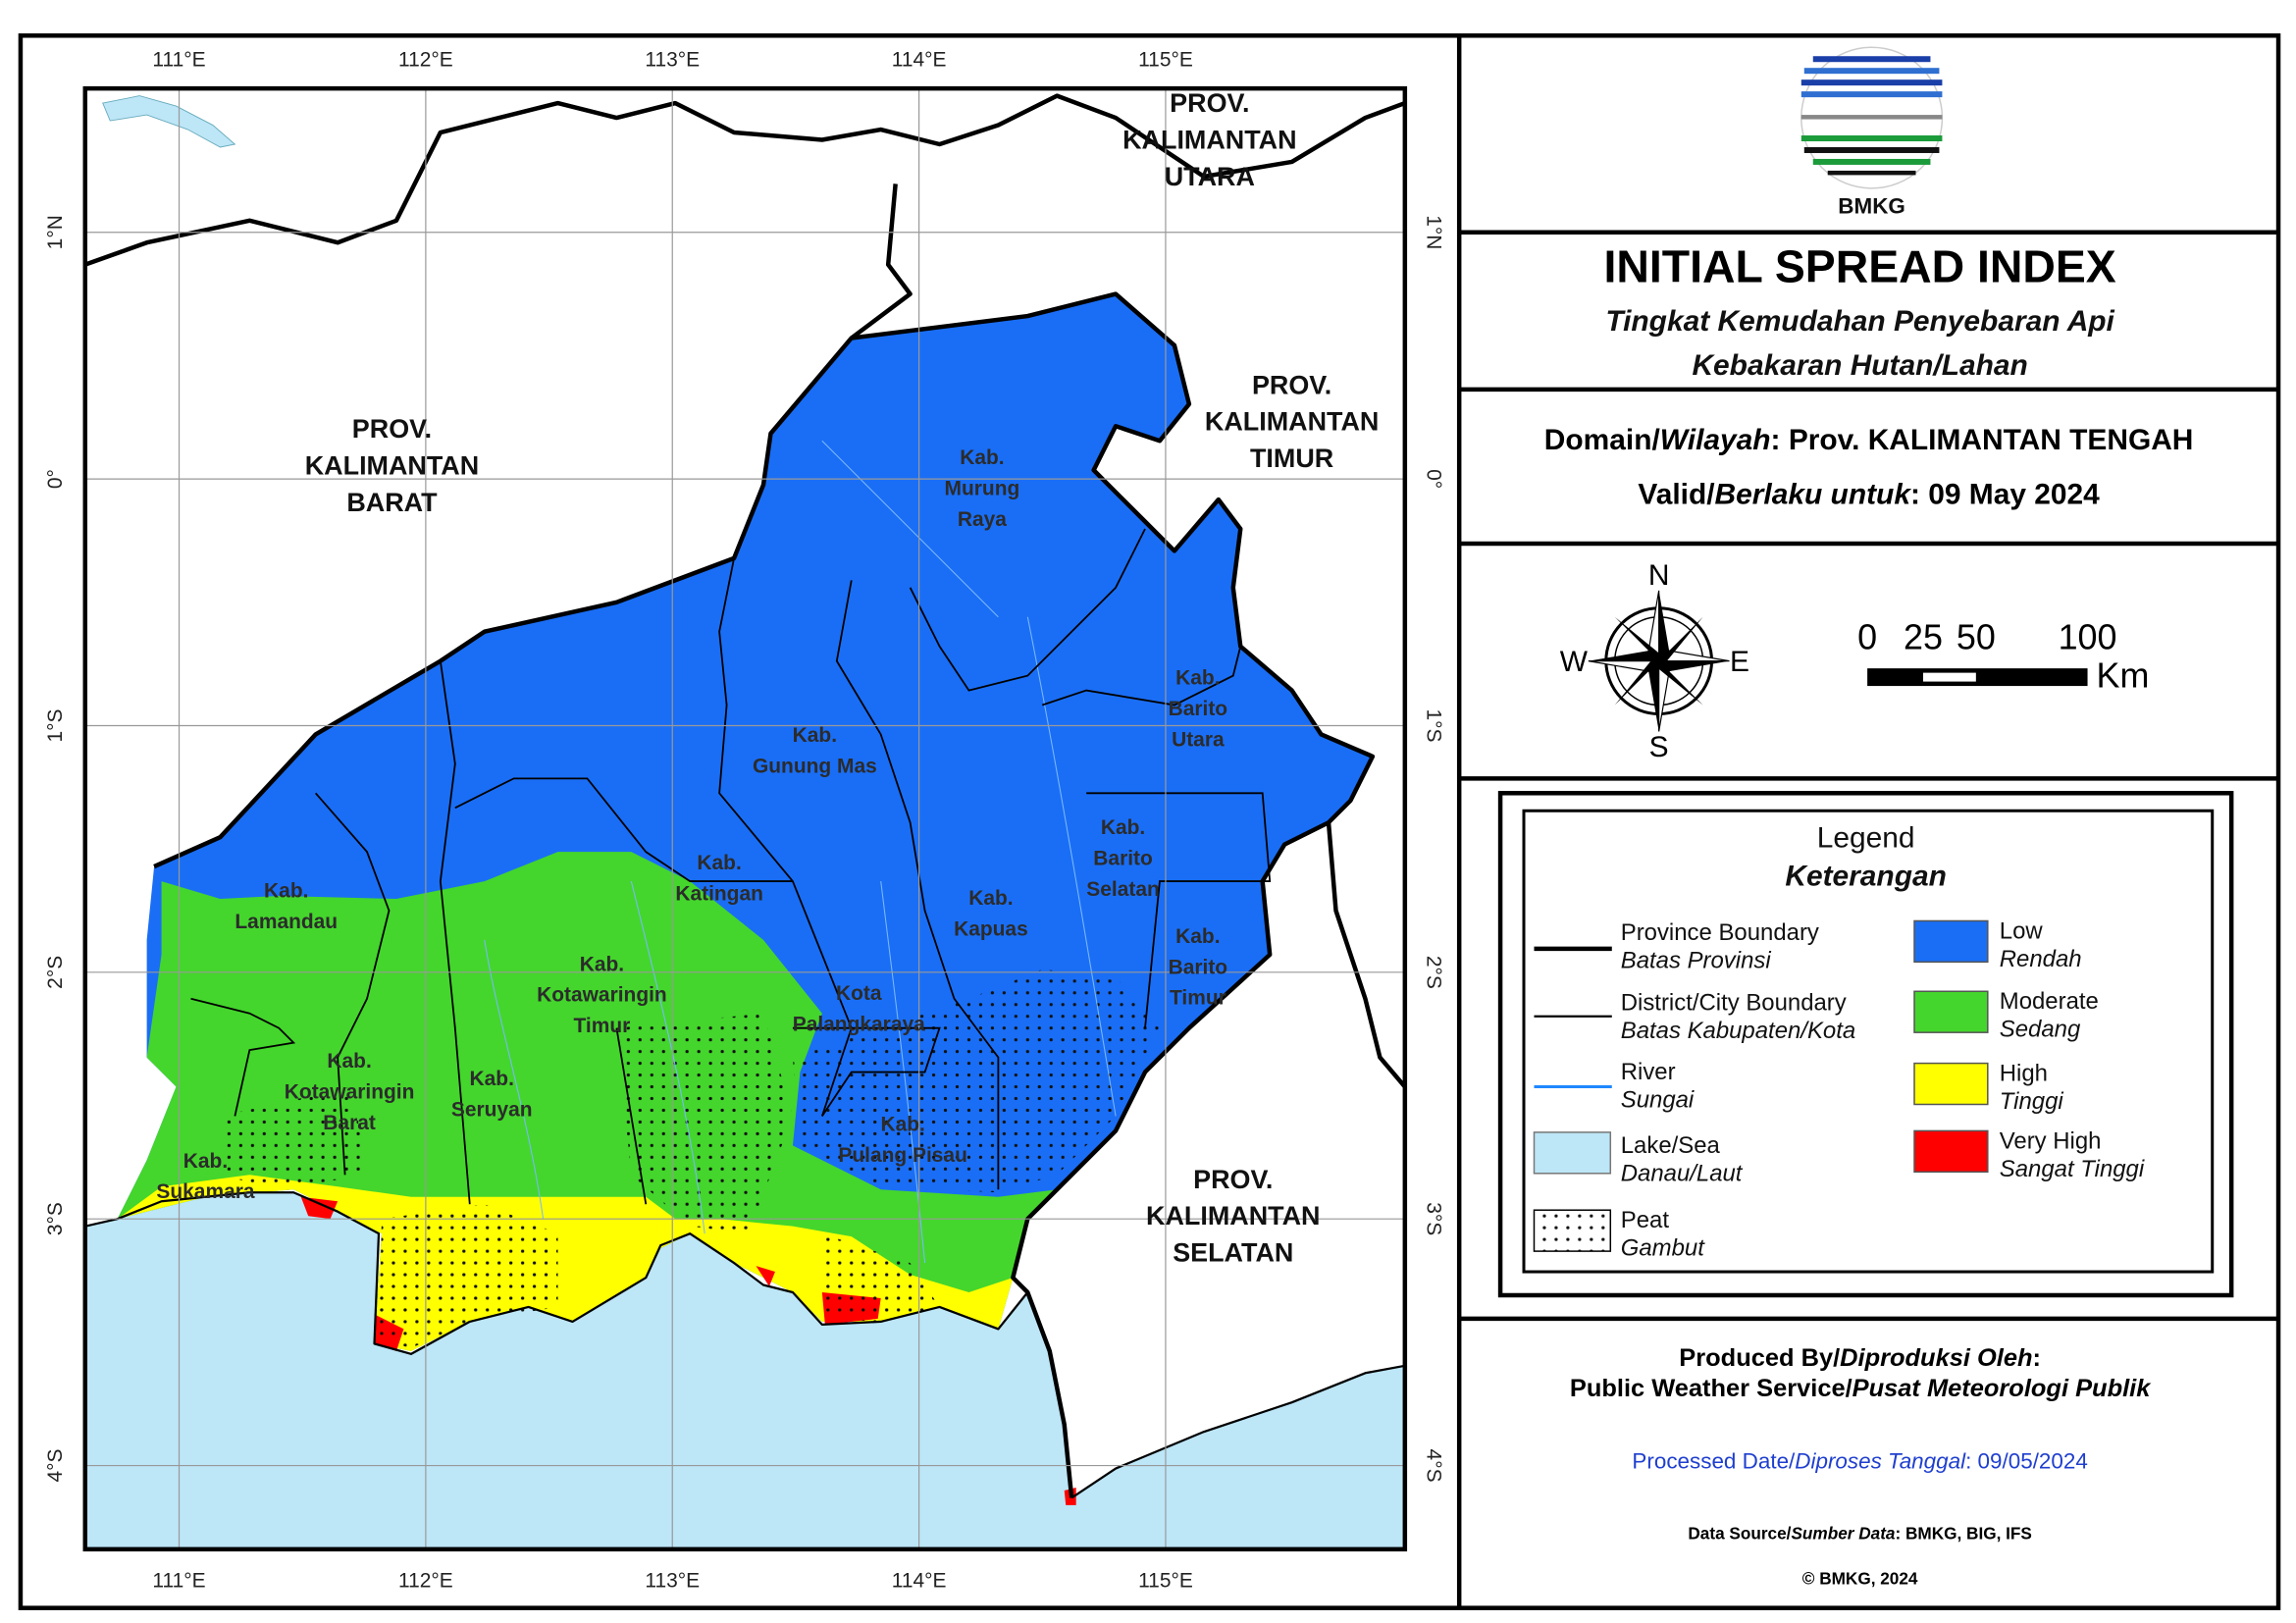 The height and width of the screenshot is (1623, 2296). I want to click on processed-label: Processed Date/, so click(1714, 1461).